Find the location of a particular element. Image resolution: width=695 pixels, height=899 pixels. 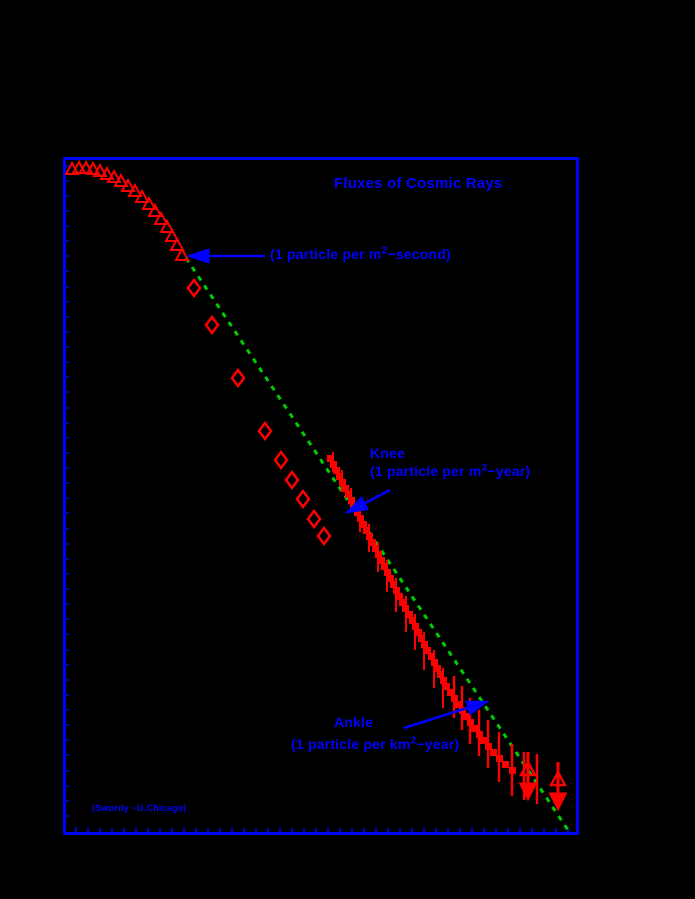

ankle-arrow is located at coordinates (446, 715).